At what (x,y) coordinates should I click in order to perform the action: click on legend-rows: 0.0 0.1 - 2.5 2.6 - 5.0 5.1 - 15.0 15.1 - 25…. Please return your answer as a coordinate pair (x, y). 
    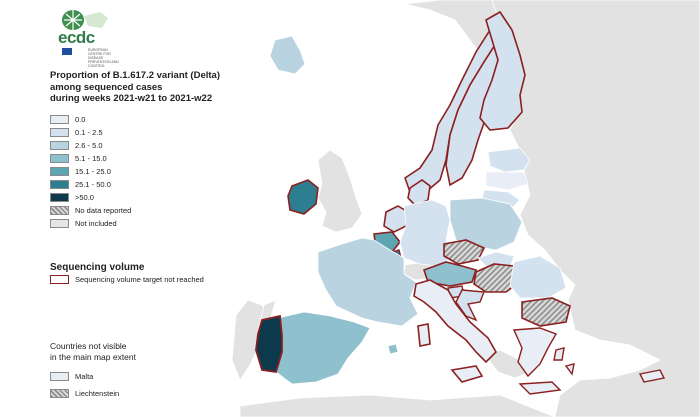
    Looking at the image, I should click on (145, 171).